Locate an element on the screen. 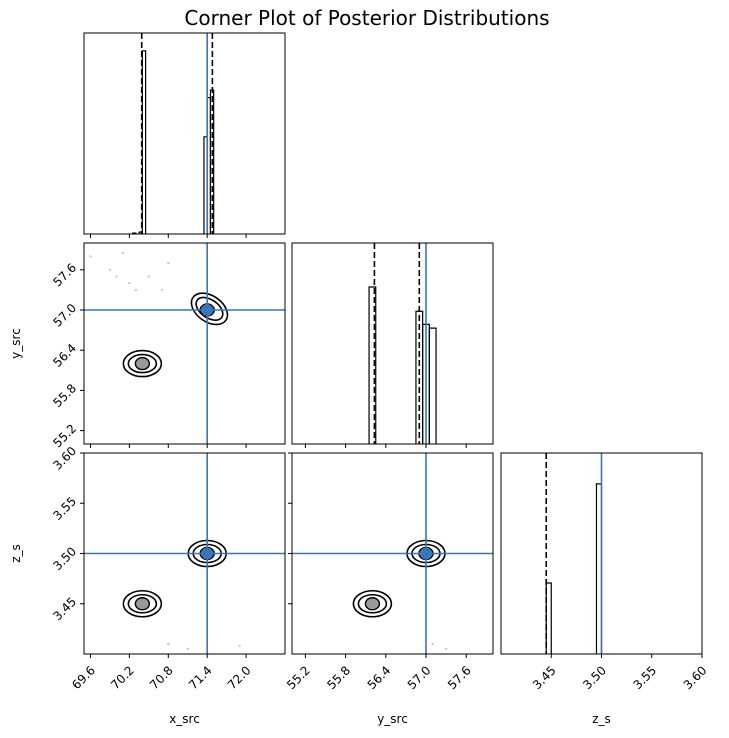  panel-x_src-vs-y_src: 55.2 55.8 56.4 57.0 57.6 is located at coordinates (168, 346).